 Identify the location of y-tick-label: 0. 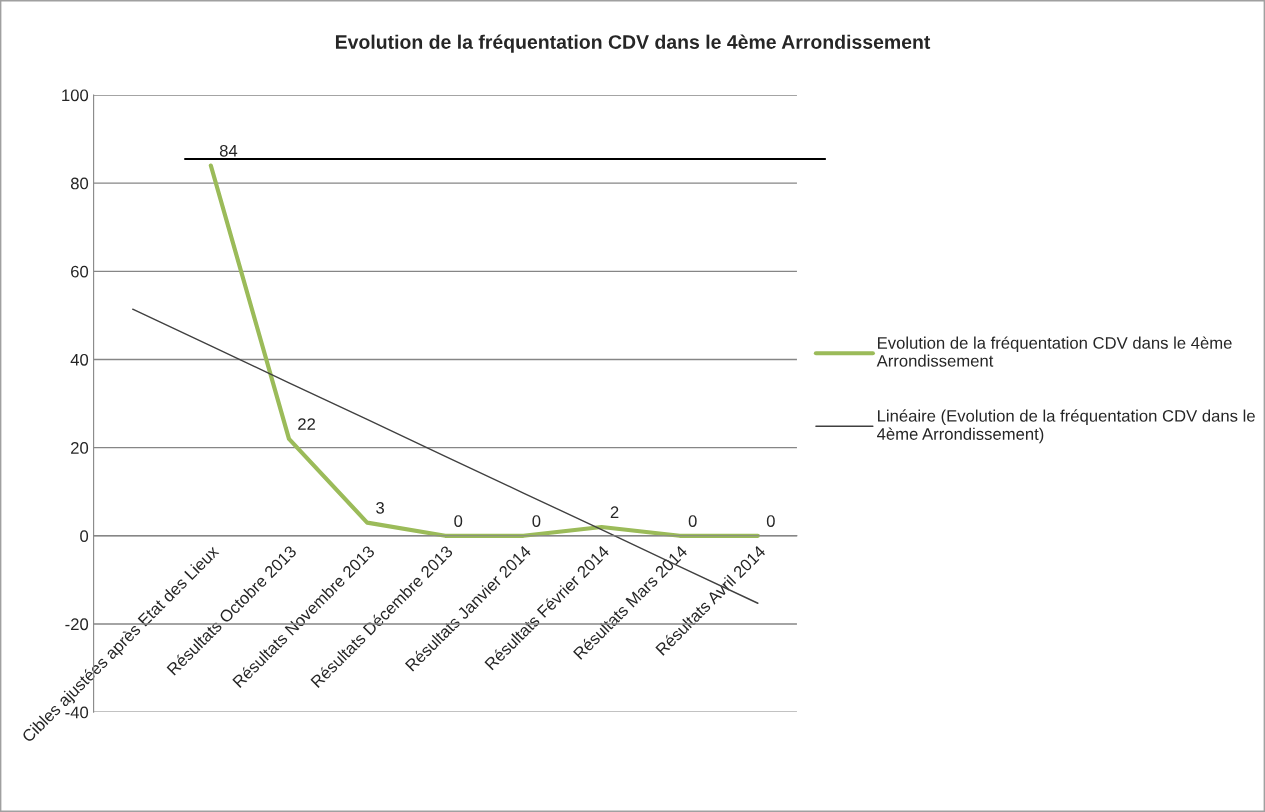
(84, 536).